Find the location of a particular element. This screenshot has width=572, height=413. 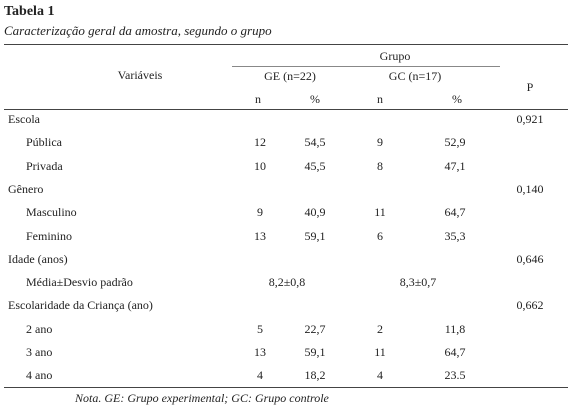

cell: 47,1 is located at coordinates (455, 165).